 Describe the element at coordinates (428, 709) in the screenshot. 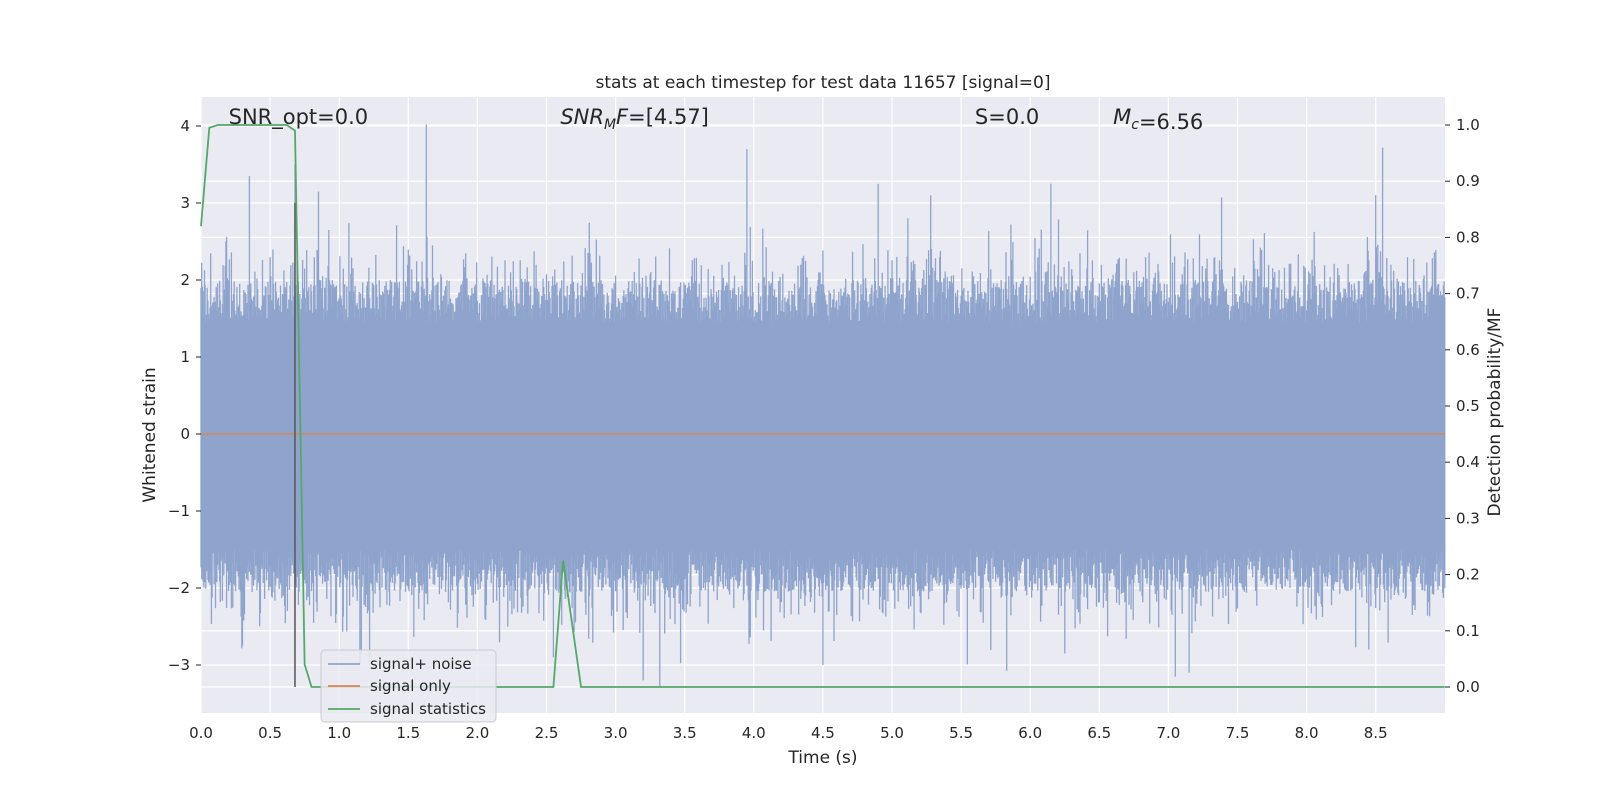

I see `legend-label-signal-statistics: signal statistics` at that location.